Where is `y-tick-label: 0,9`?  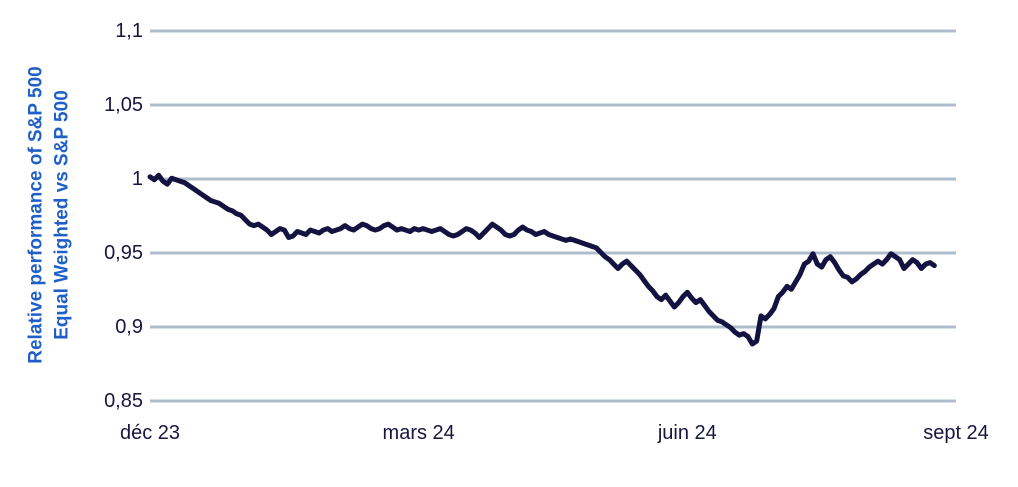
y-tick-label: 0,9 is located at coordinates (129, 327).